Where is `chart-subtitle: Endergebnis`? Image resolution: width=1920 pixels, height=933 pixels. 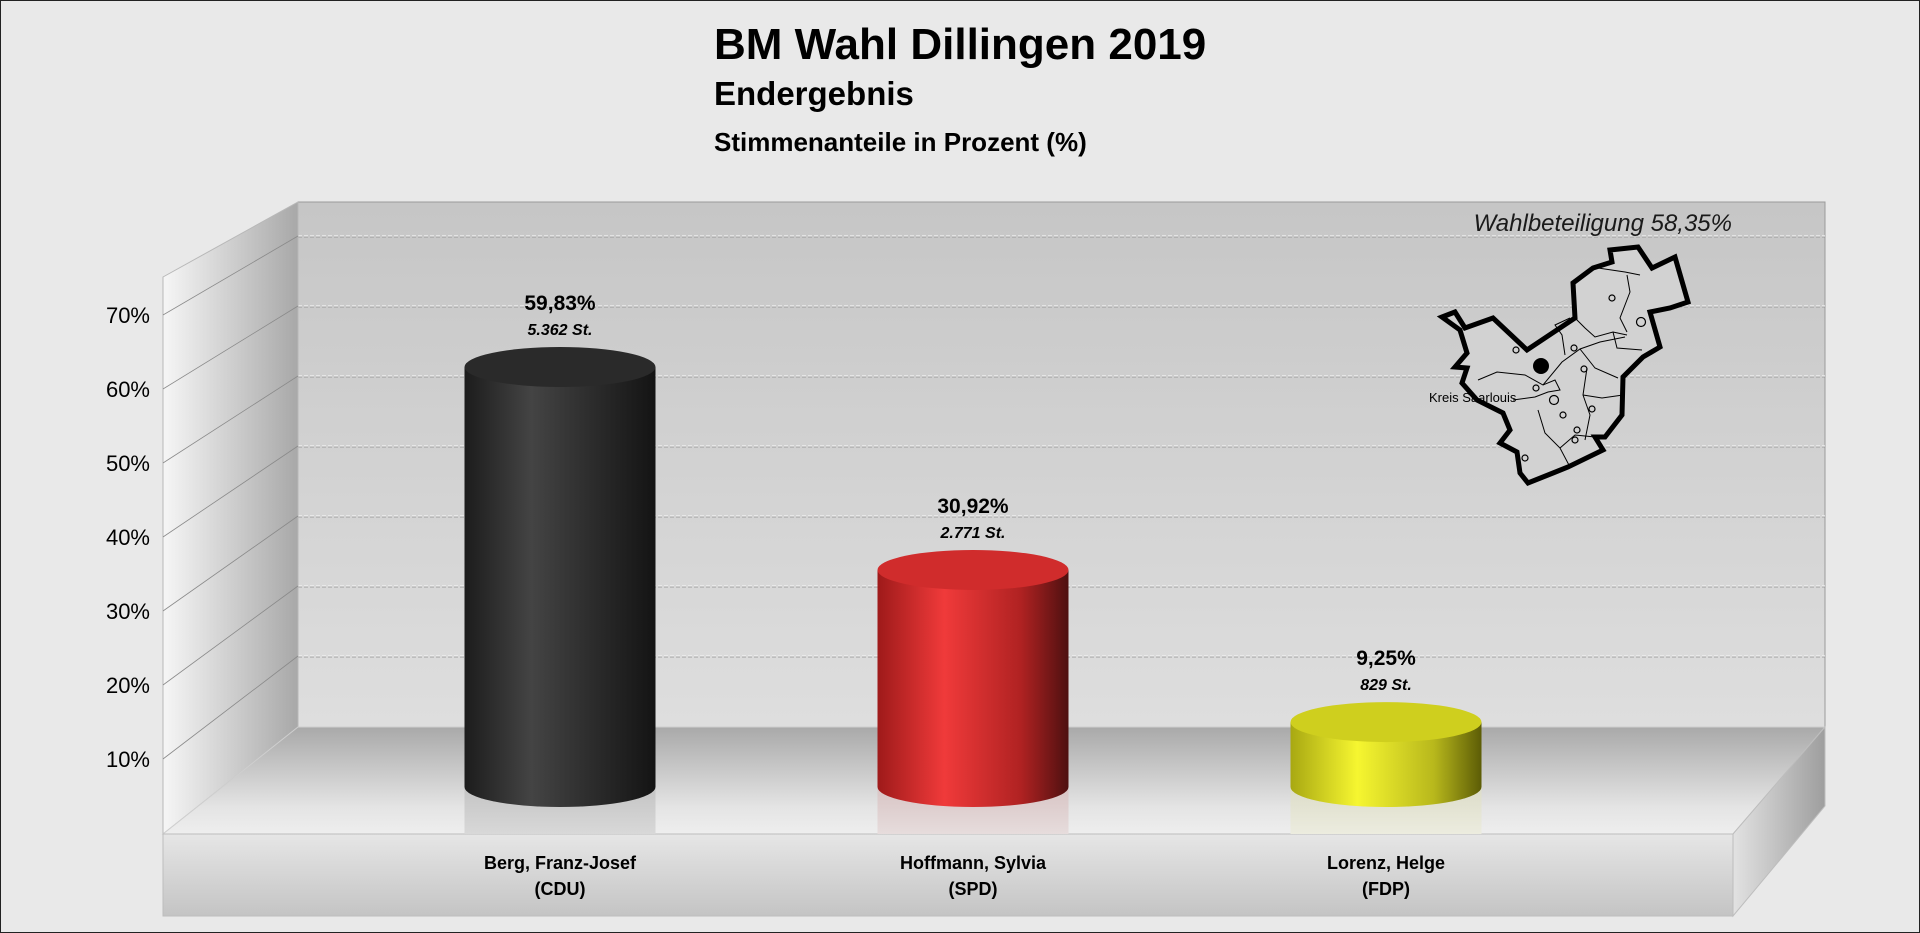
chart-subtitle: Endergebnis is located at coordinates (814, 93).